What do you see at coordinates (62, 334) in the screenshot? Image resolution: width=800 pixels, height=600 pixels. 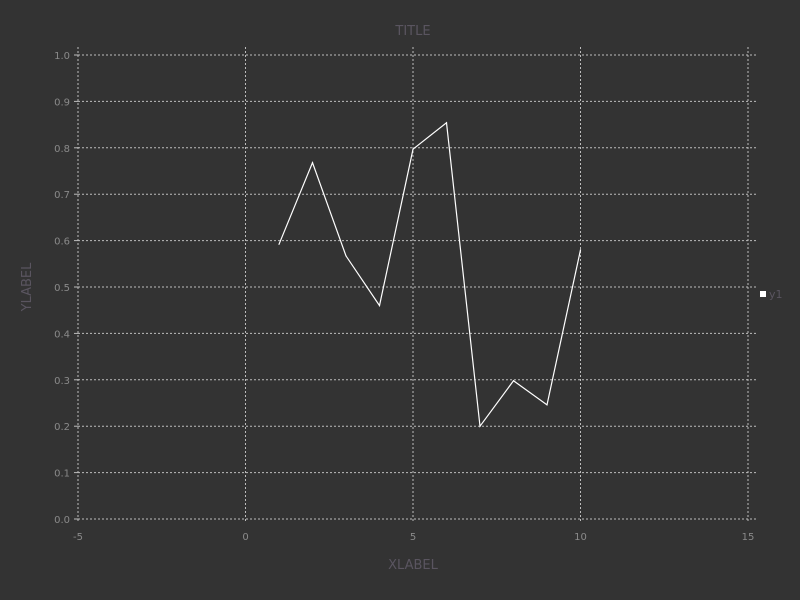 I see `y-tick-label: 0.4` at bounding box center [62, 334].